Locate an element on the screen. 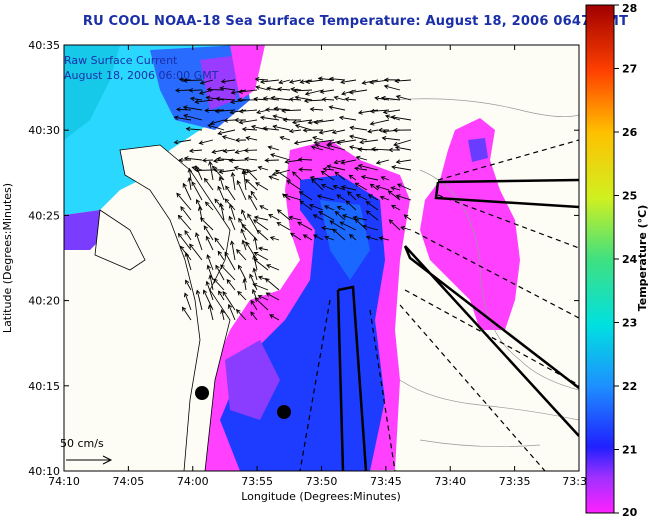  purple-spot-east is located at coordinates (478, 150).